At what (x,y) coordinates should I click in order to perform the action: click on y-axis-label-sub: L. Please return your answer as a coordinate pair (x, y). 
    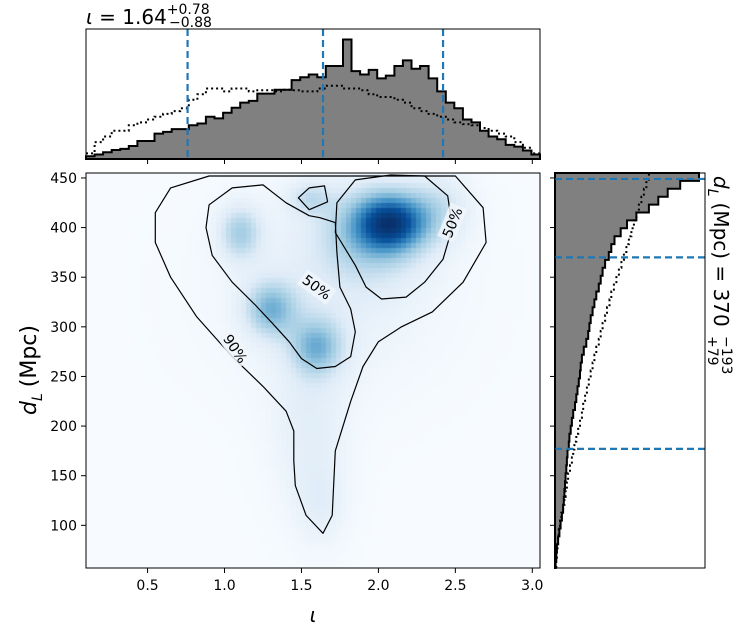
    Looking at the image, I should click on (38, 397).